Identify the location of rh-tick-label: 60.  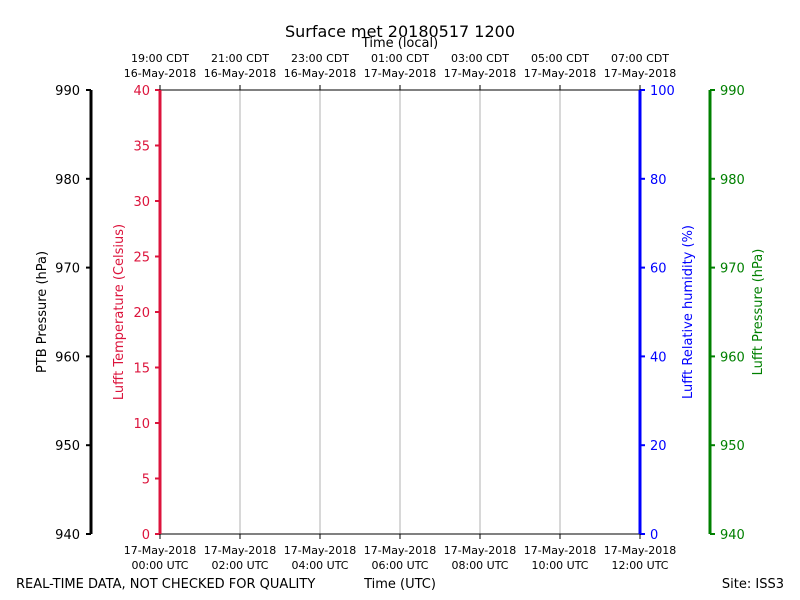
(658, 269).